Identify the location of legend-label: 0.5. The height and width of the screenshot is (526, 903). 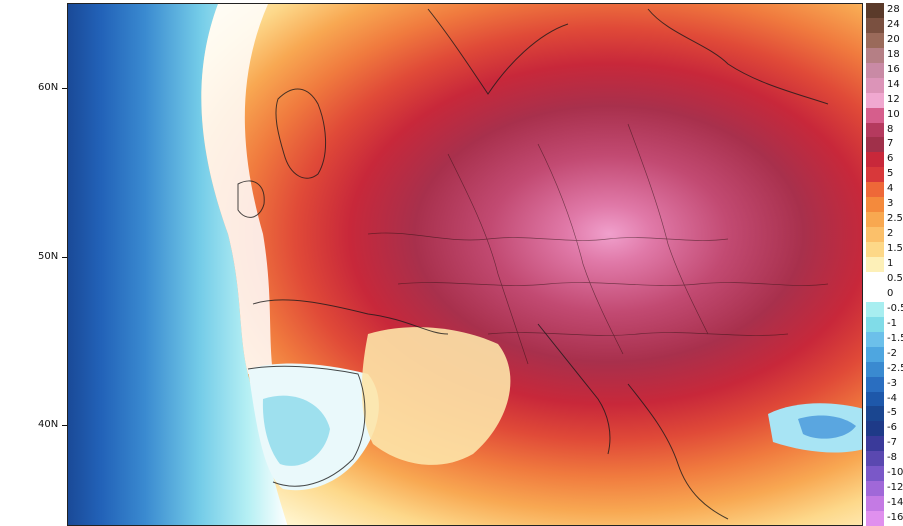
(895, 278).